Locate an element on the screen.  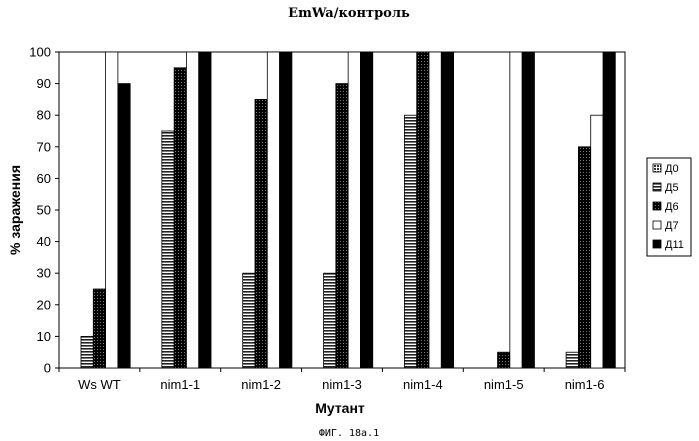
x-axis-label: Мутант is located at coordinates (340, 408).